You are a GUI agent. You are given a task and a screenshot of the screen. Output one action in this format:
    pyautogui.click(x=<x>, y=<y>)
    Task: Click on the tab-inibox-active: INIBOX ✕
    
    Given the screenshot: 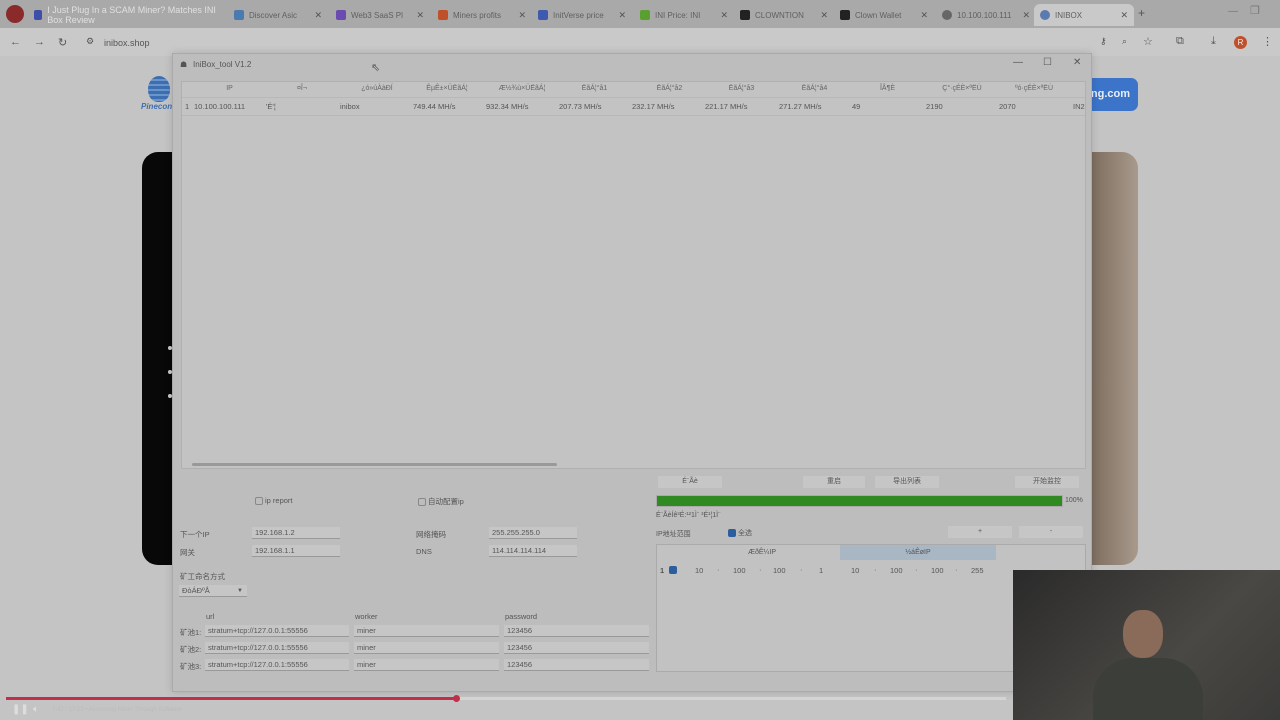 What is the action you would take?
    pyautogui.click(x=1084, y=15)
    